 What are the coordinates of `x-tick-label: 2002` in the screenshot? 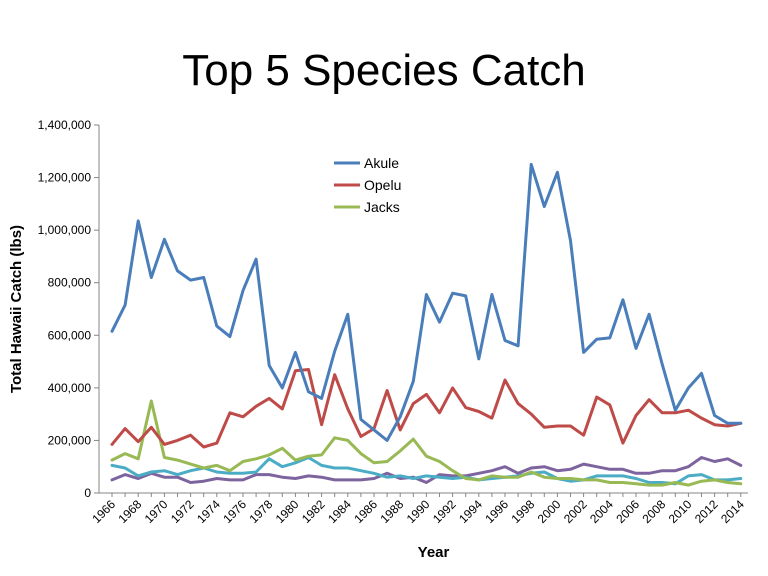 It's located at (575, 511).